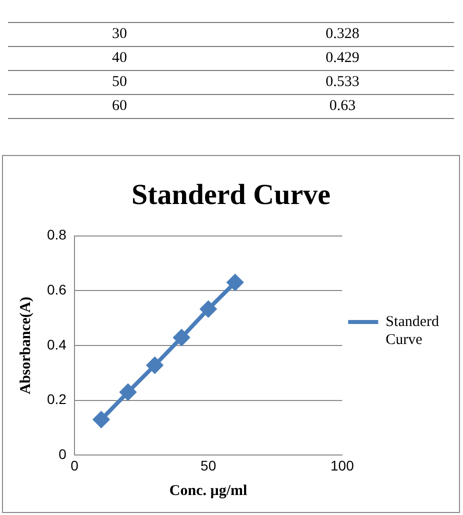 The width and height of the screenshot is (463, 515). Describe the element at coordinates (56, 290) in the screenshot. I see `y-tick-label: 0.6` at that location.